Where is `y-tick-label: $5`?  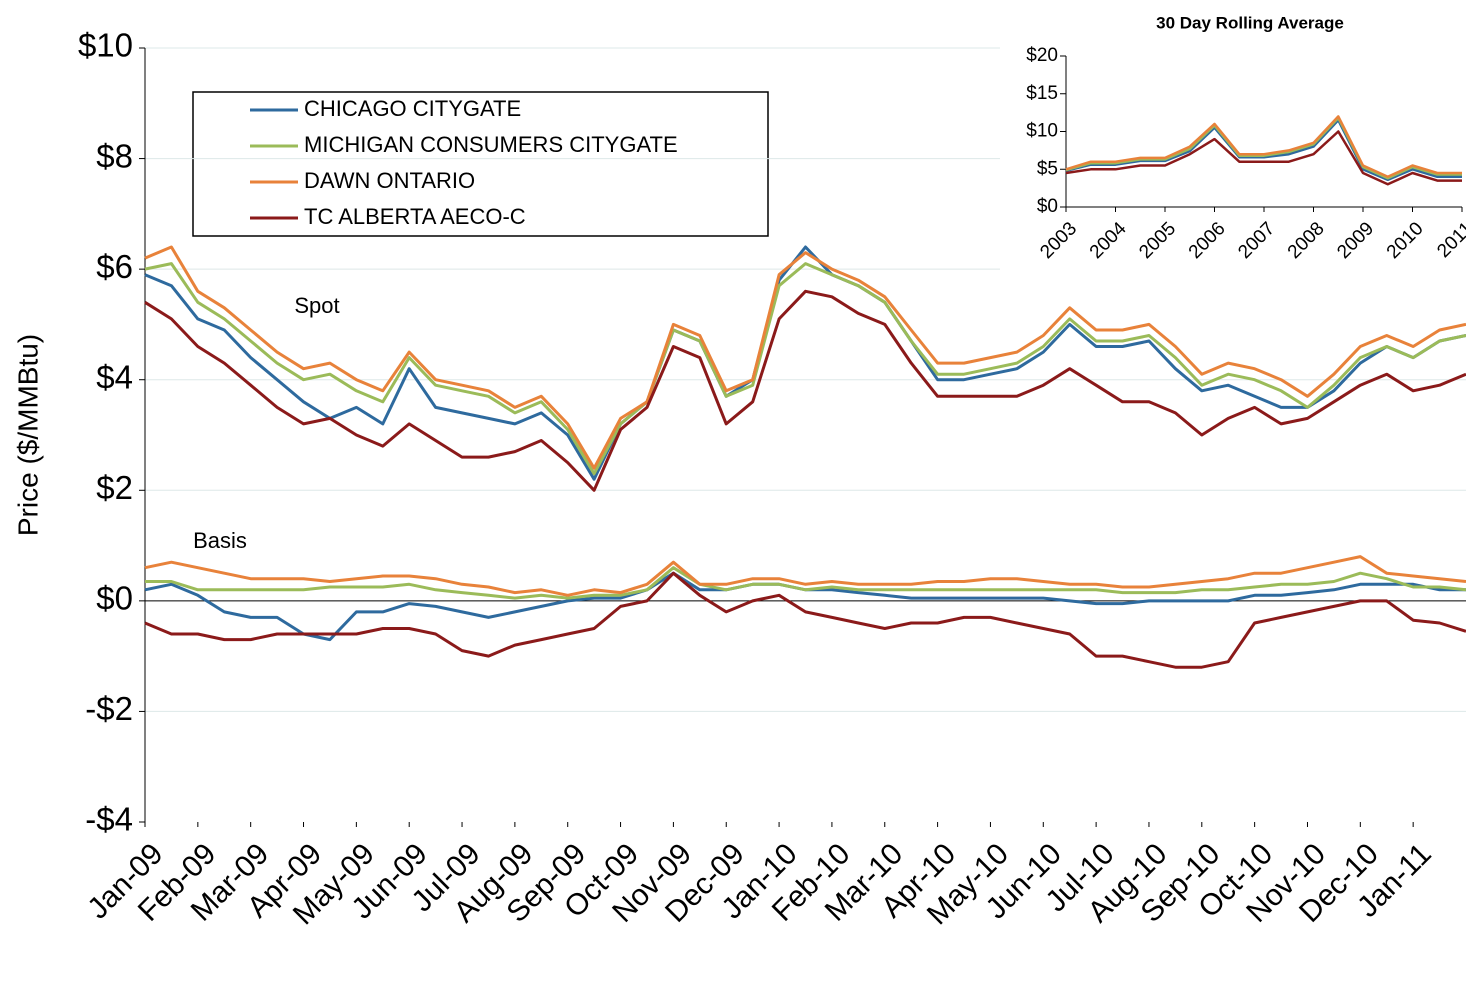
y-tick-label: $5 is located at coordinates (1047, 168).